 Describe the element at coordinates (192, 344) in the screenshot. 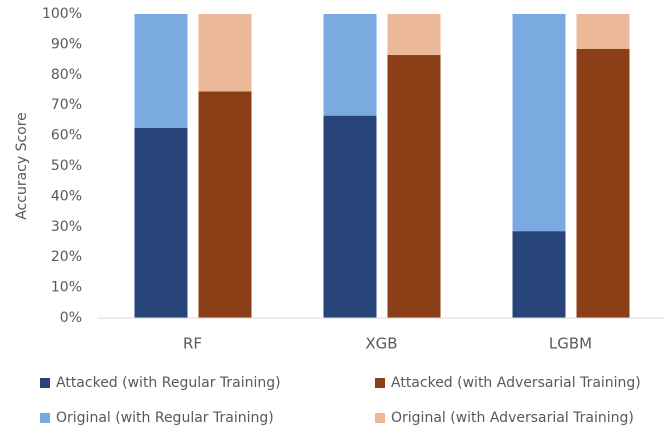

I see `x-tick-label: RF` at that location.